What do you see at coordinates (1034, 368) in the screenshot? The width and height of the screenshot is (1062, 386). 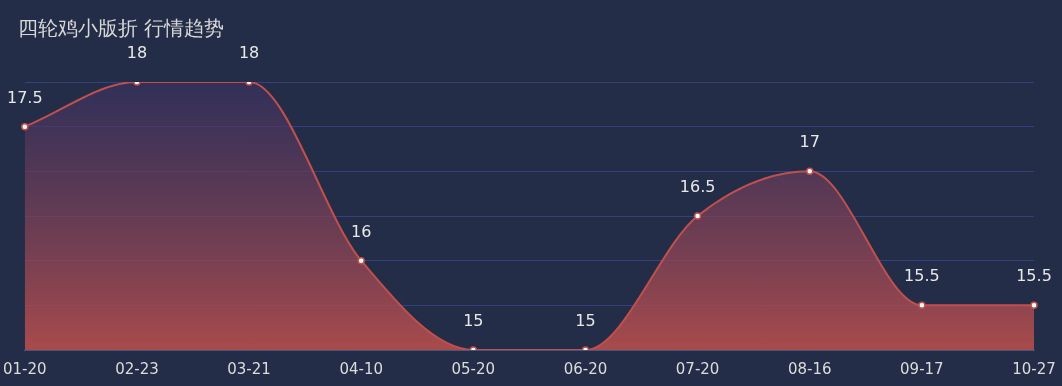 I see `x-tick-label: 10-27` at bounding box center [1034, 368].